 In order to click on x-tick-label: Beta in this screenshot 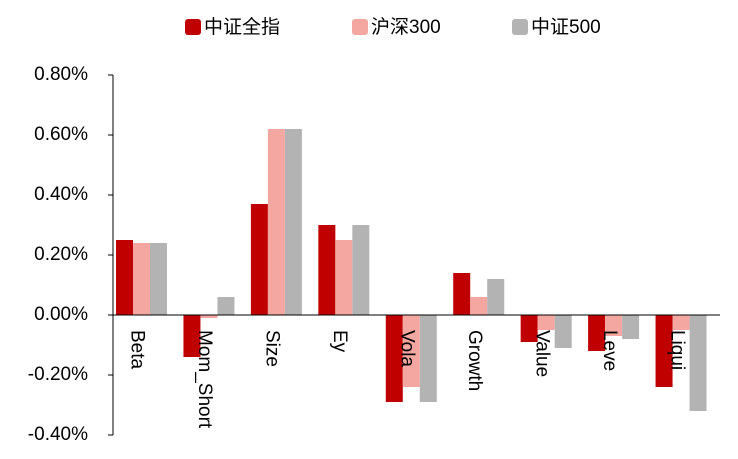, I will do `click(137, 350)`.